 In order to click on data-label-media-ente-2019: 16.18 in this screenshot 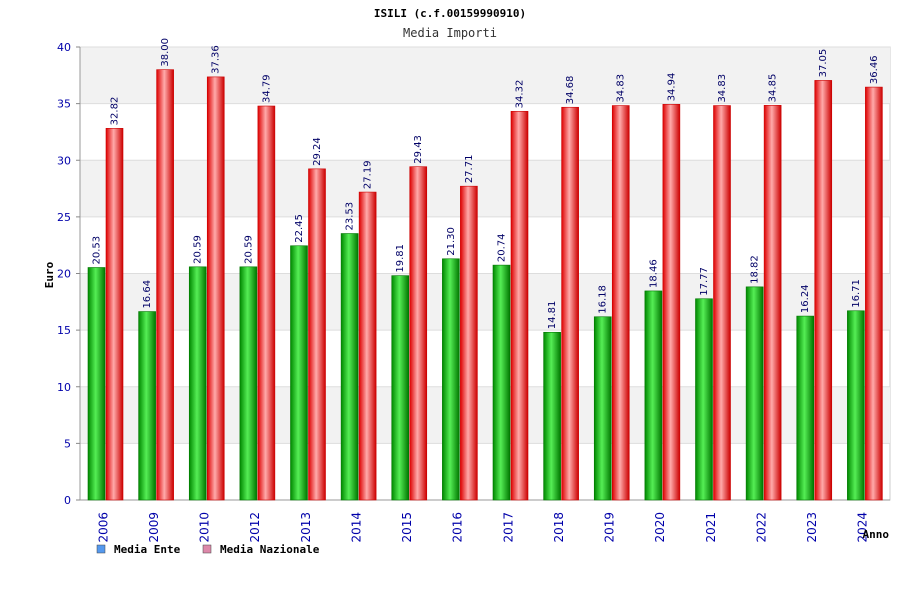, I will do `click(603, 299)`.